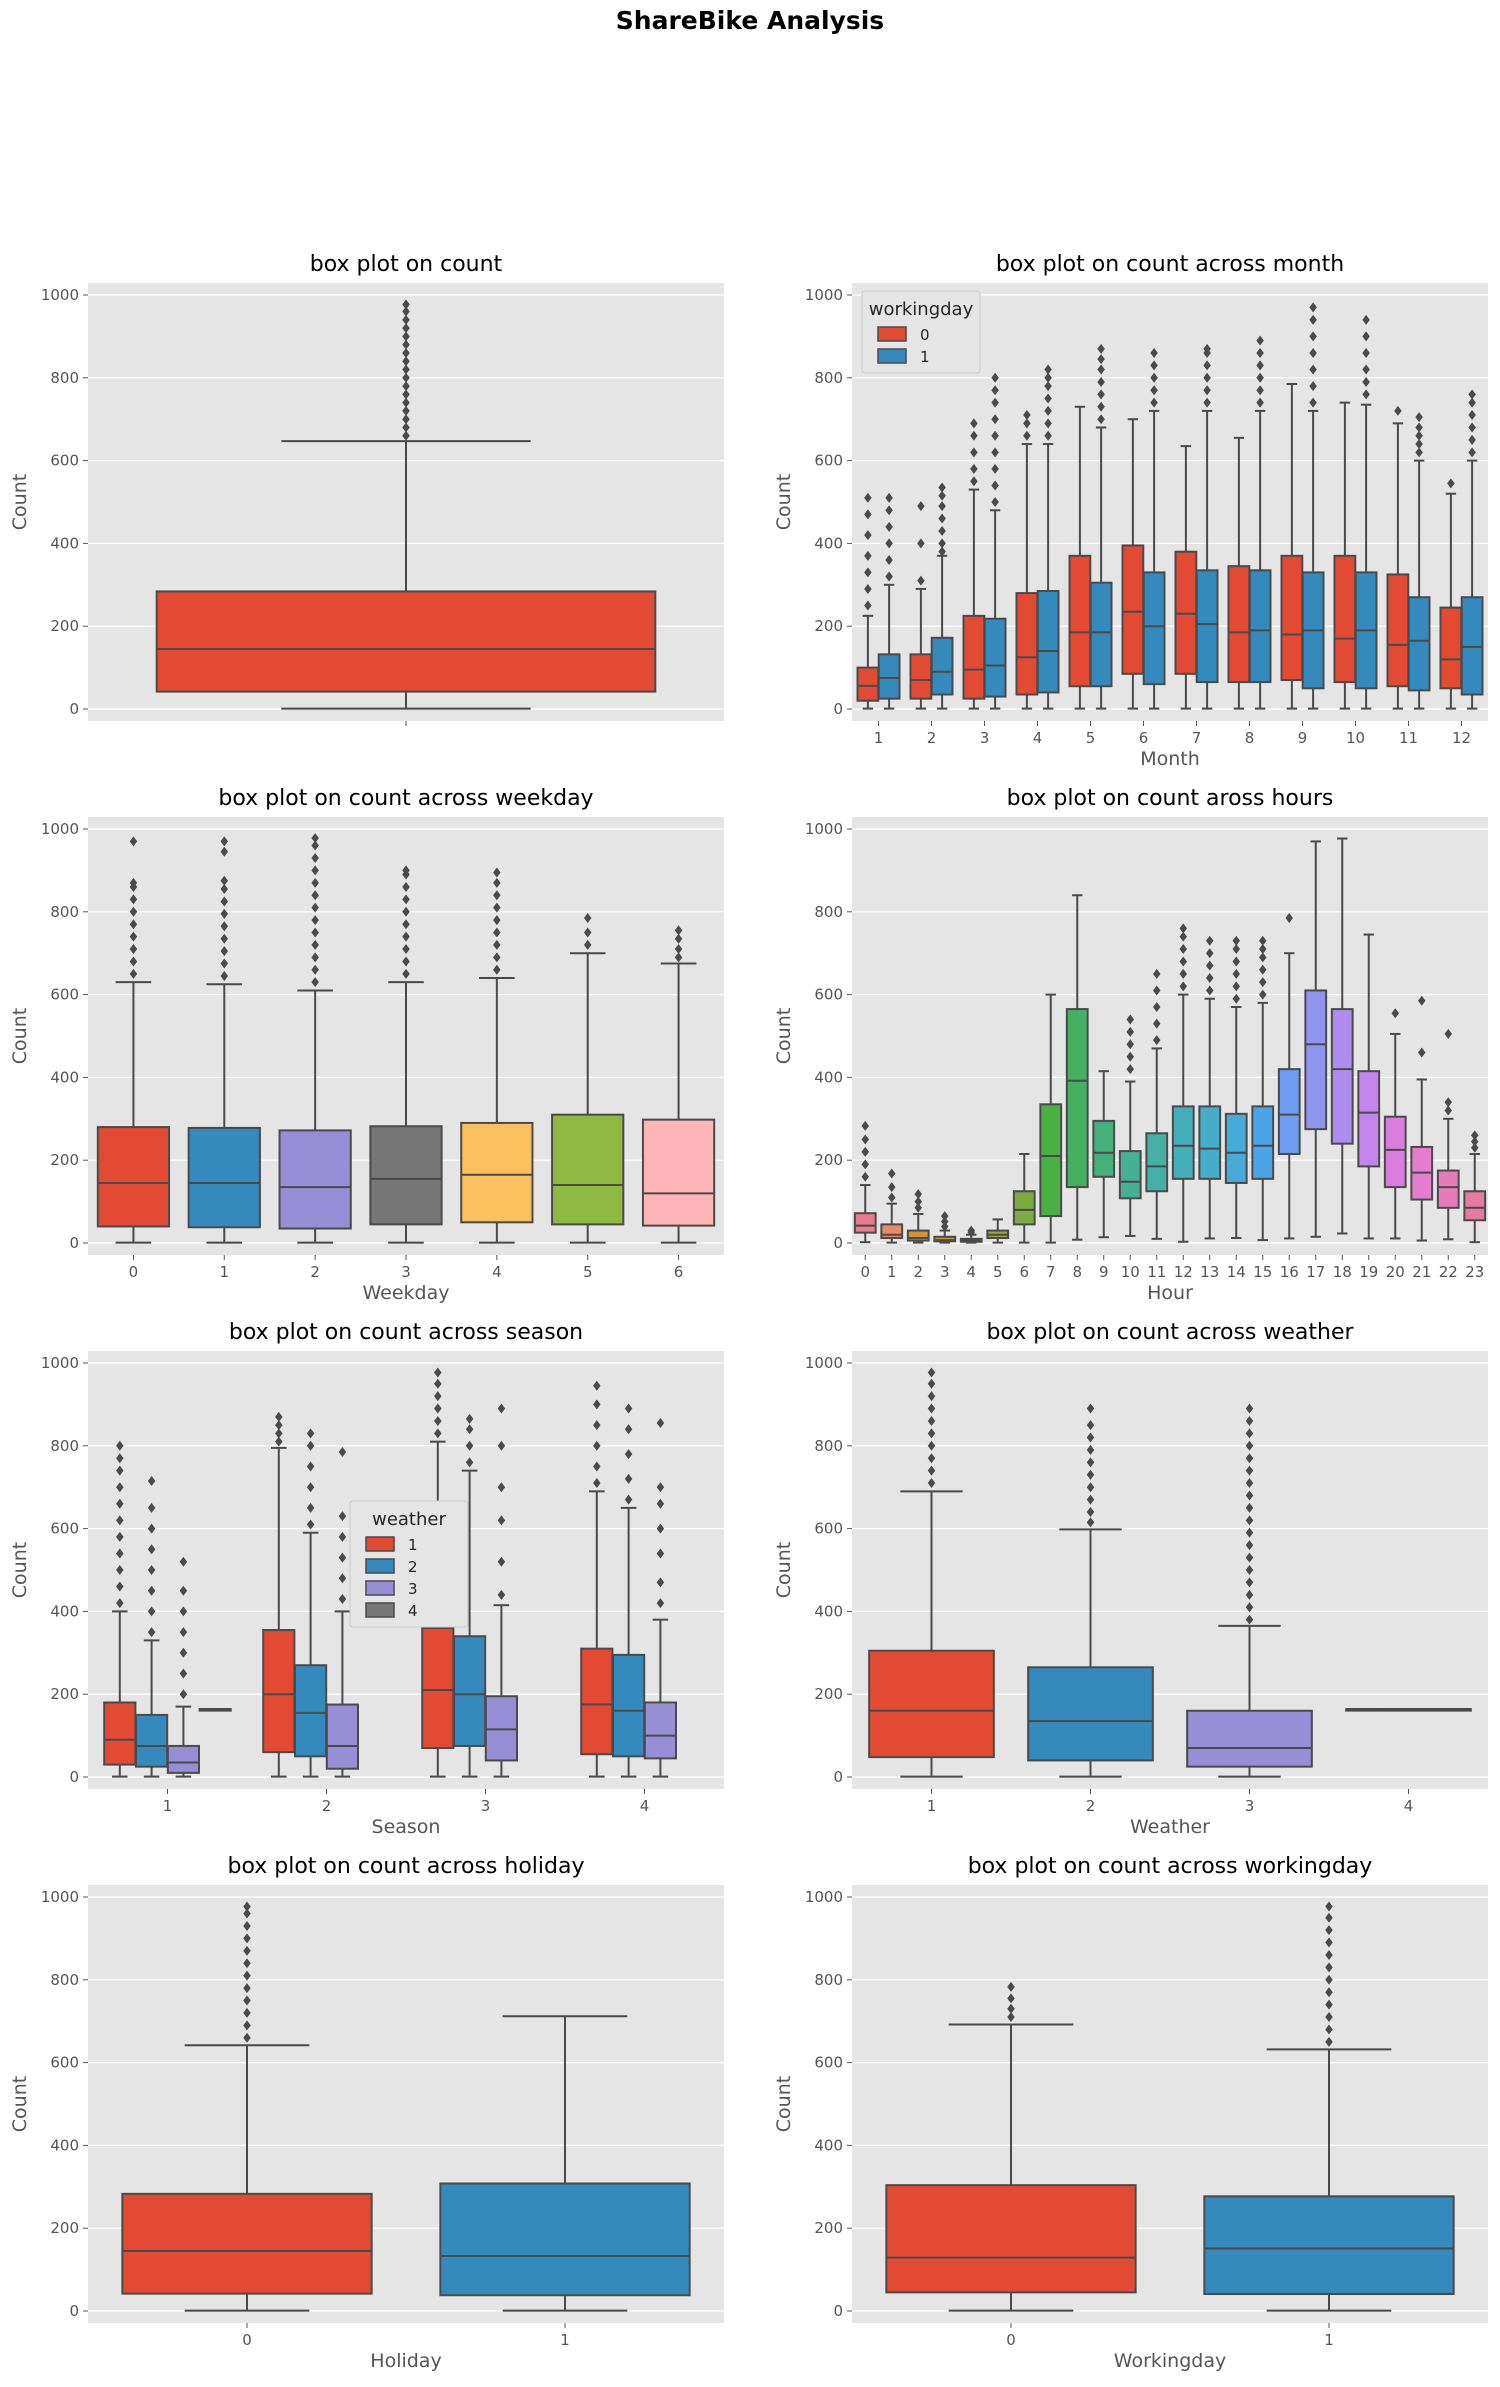  What do you see at coordinates (828, 1160) in the screenshot?
I see `y-tick-label: 200` at bounding box center [828, 1160].